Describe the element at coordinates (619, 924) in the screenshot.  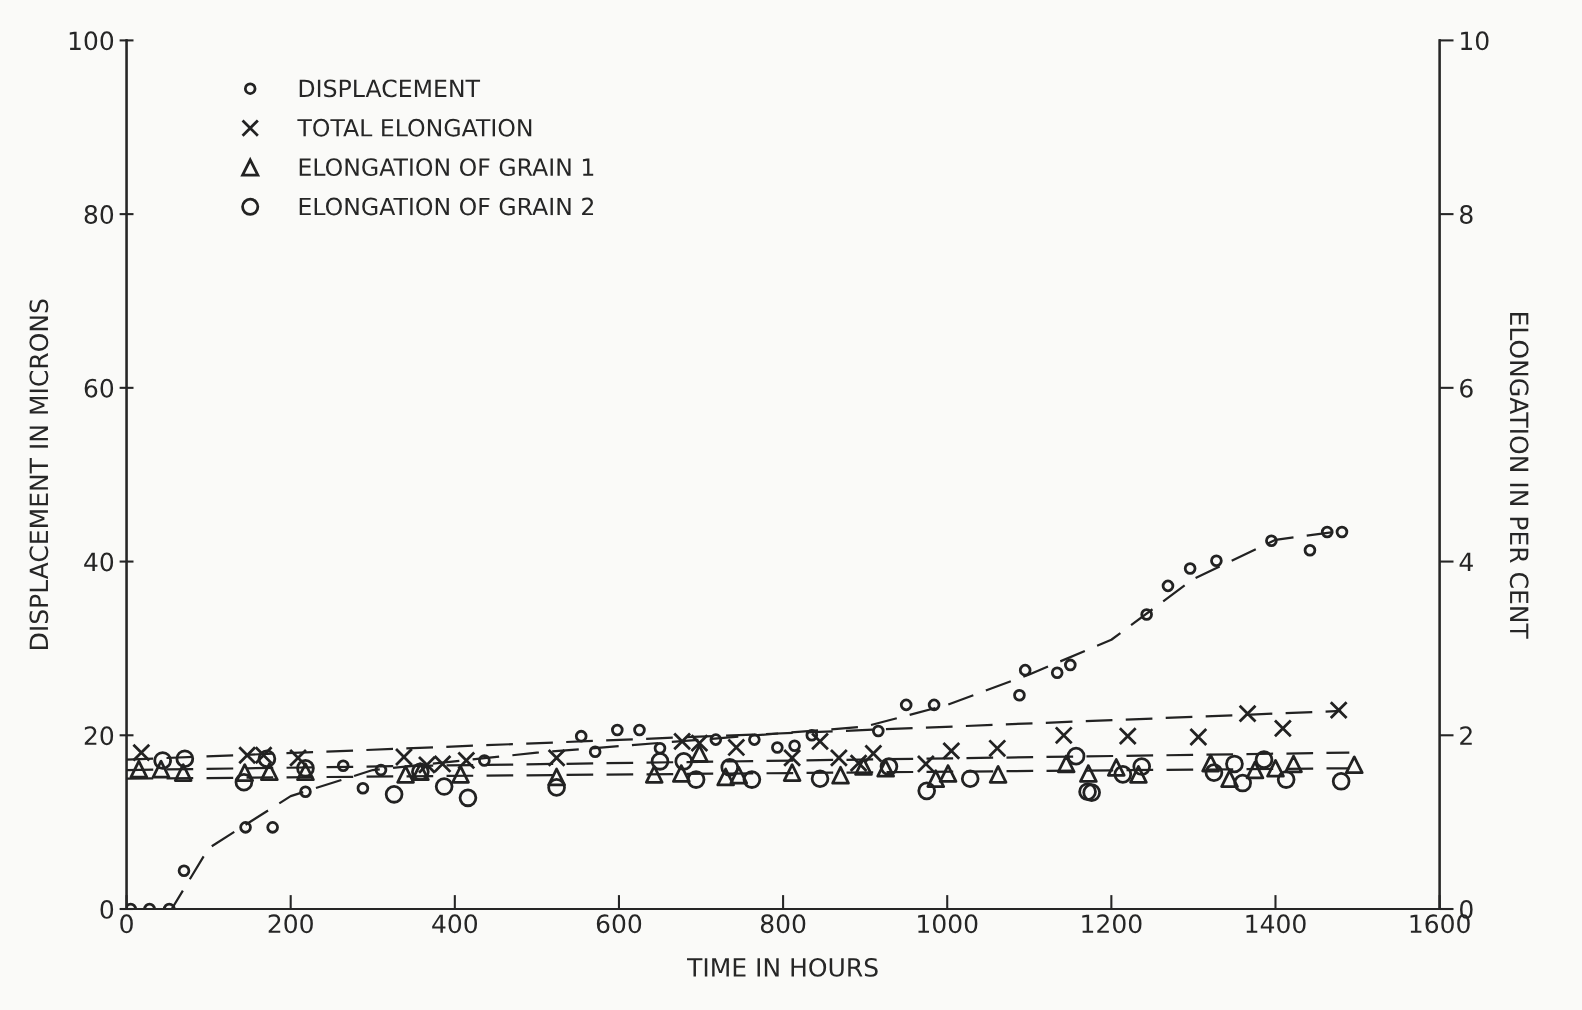
I see `x-tick-label: 600` at that location.